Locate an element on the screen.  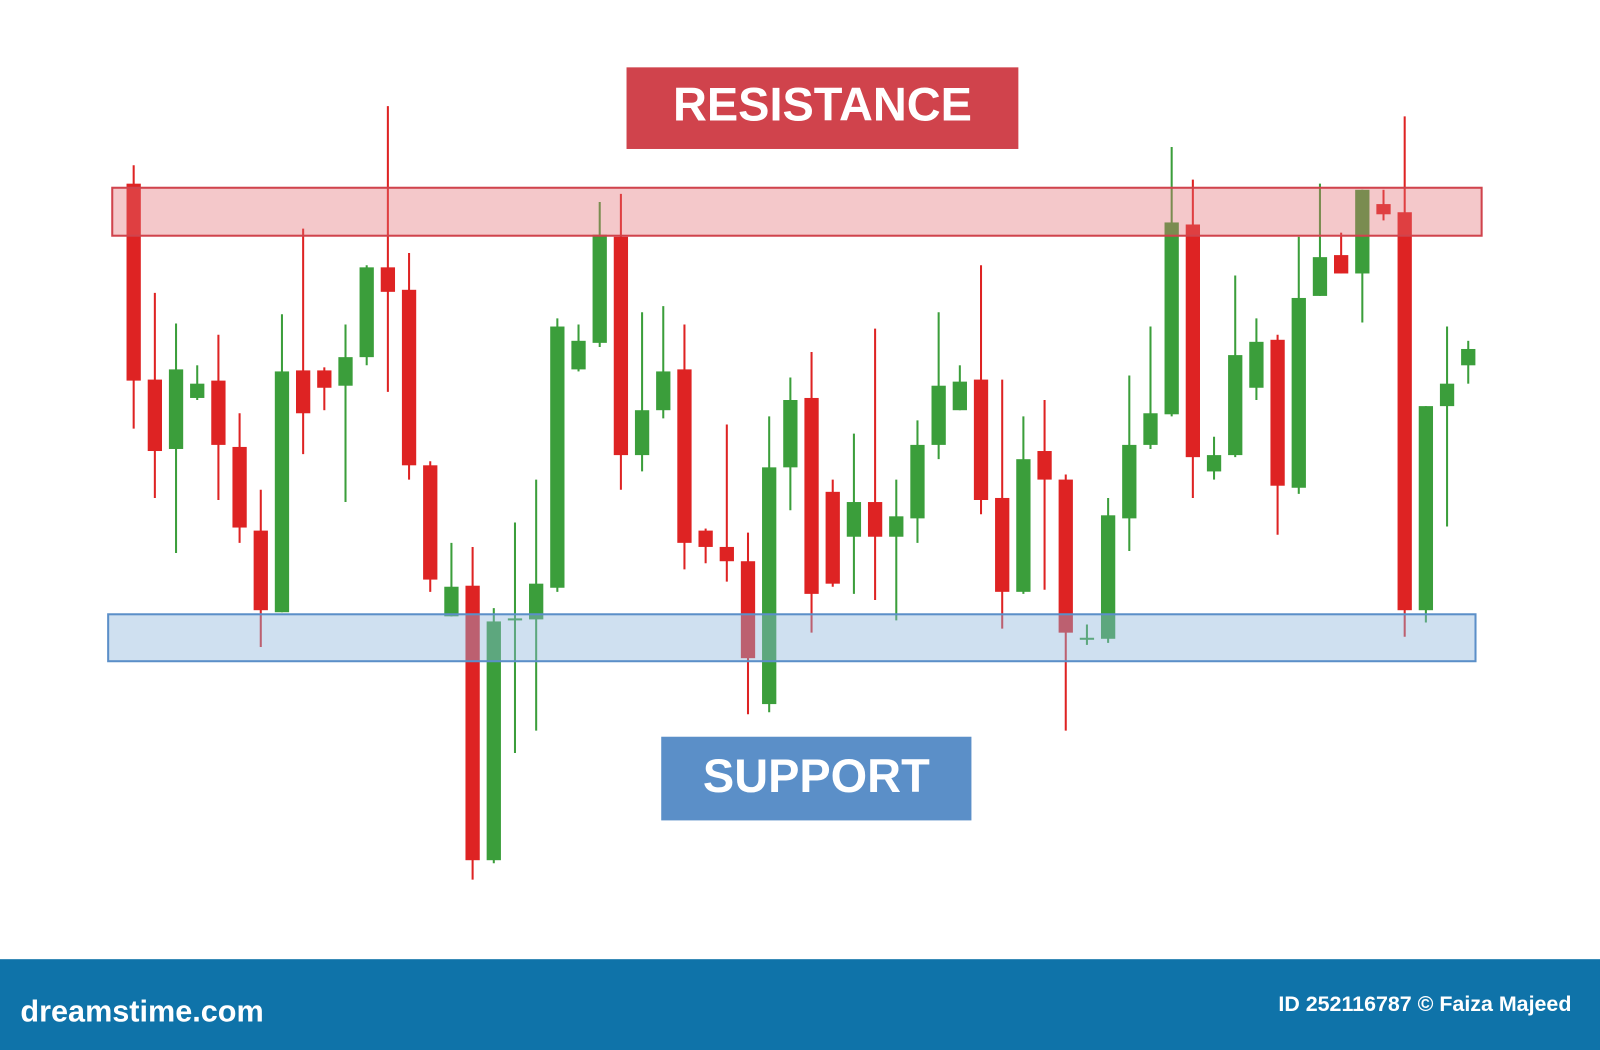
support-label-box is located at coordinates (816, 778).